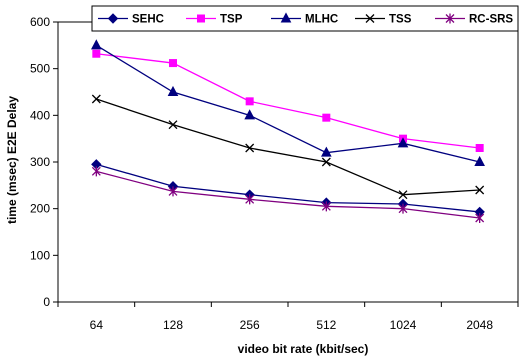 The image size is (525, 360). Describe the element at coordinates (303, 349) in the screenshot. I see `x-axis-title: video bit rate (kbit/sec)` at that location.